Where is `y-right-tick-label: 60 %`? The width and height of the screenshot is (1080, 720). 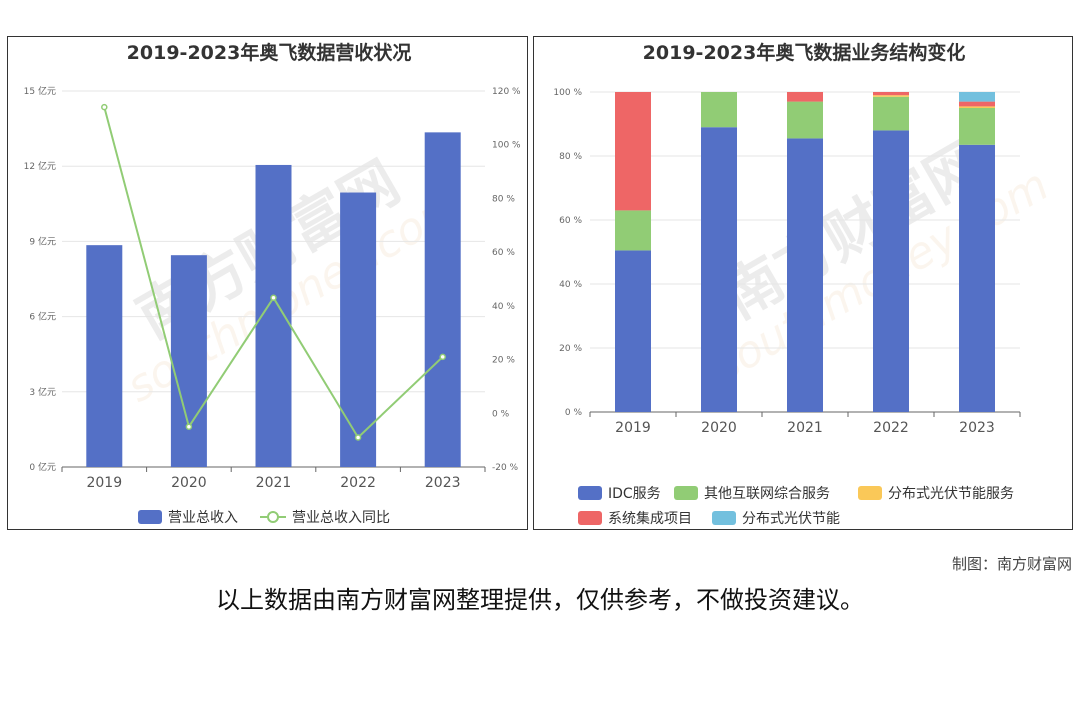
y-right-tick-label: 60 % is located at coordinates (503, 253).